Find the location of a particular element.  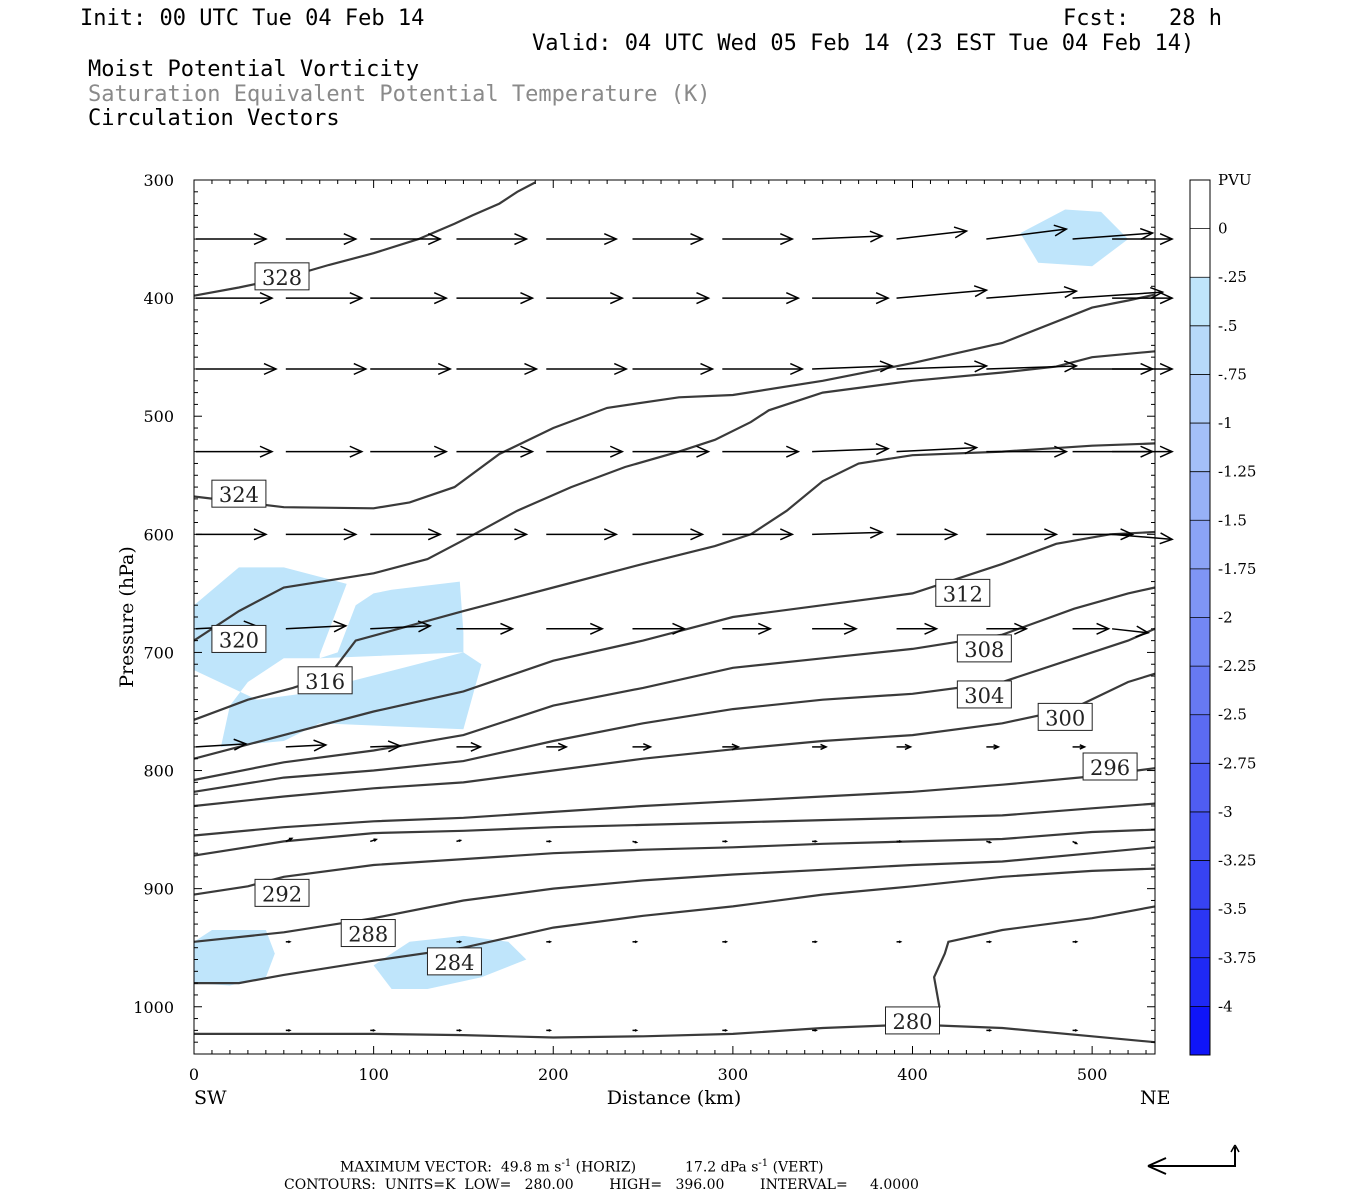

contour-label-328: 328 is located at coordinates (282, 278).